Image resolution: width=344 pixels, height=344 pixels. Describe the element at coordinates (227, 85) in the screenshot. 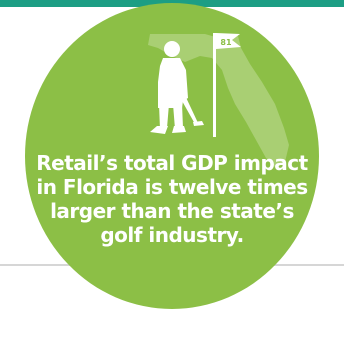

I see `golf-flag-icon: 81` at that location.